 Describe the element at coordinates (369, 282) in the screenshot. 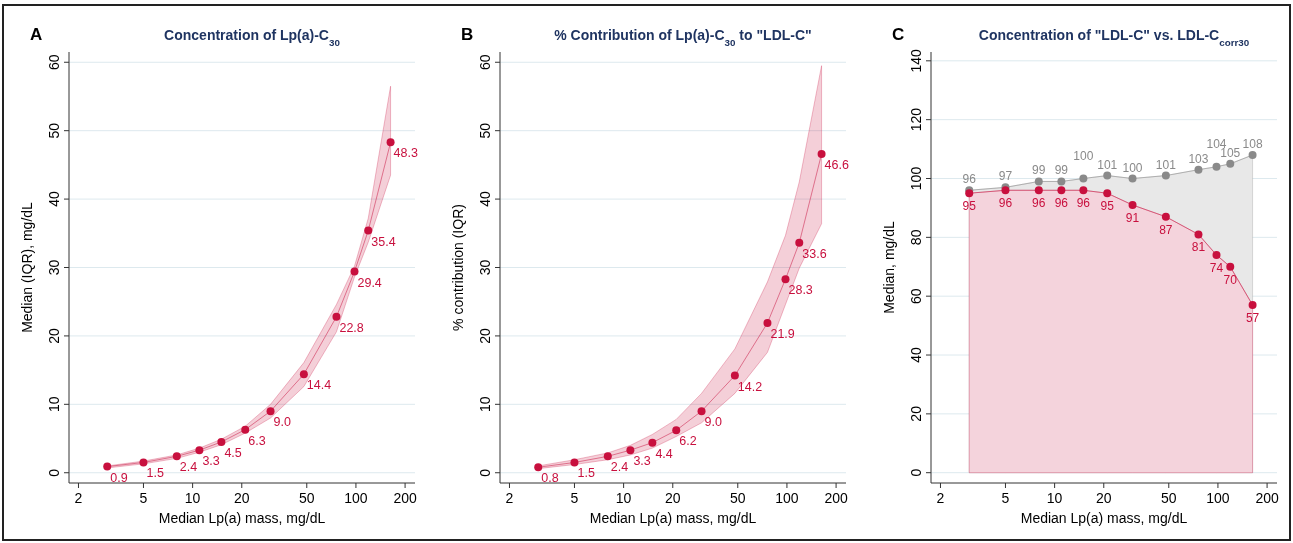

I see `data-label: 29.4` at that location.